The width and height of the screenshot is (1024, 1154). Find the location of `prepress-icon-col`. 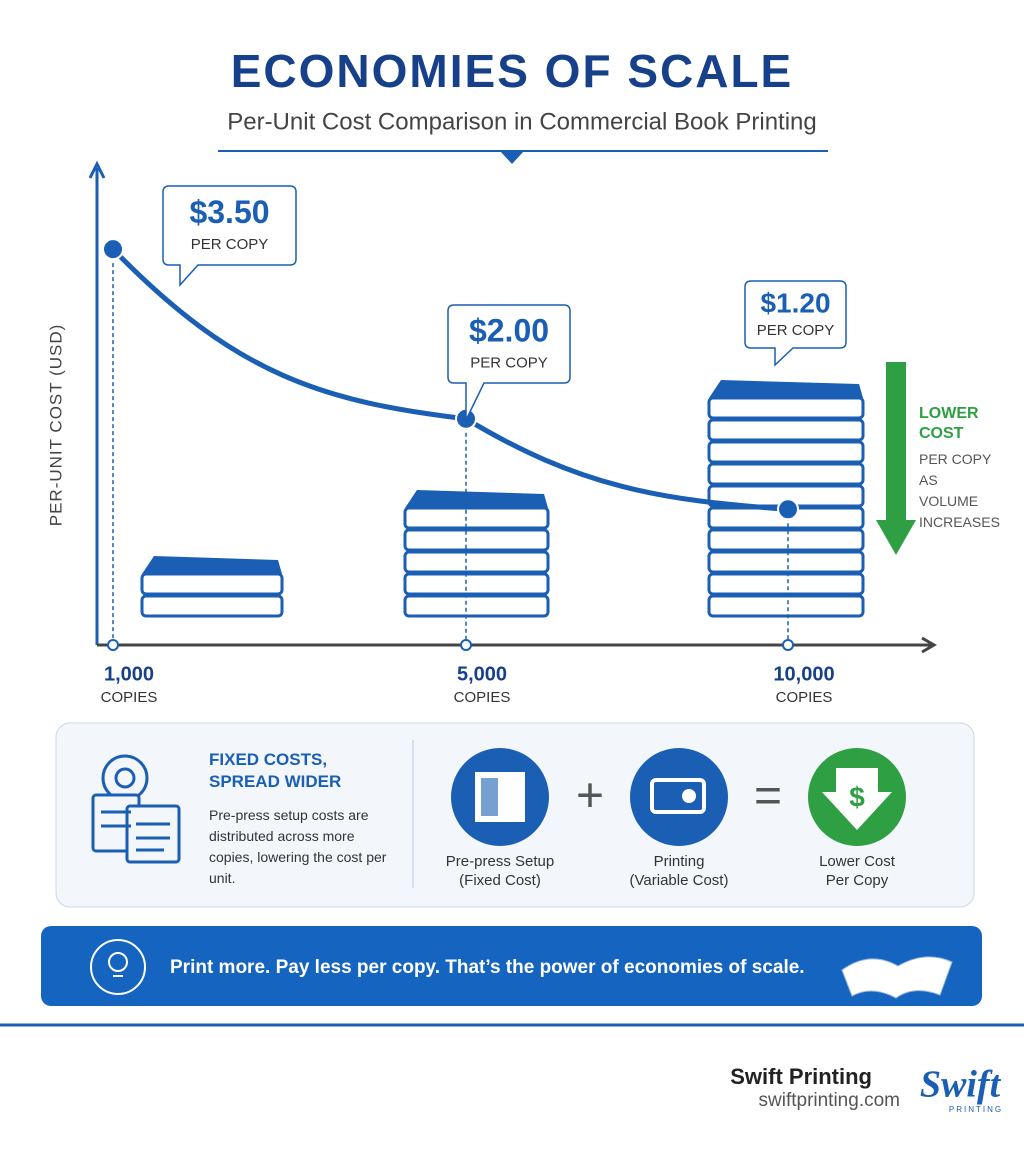

prepress-icon-col is located at coordinates (489, 797).